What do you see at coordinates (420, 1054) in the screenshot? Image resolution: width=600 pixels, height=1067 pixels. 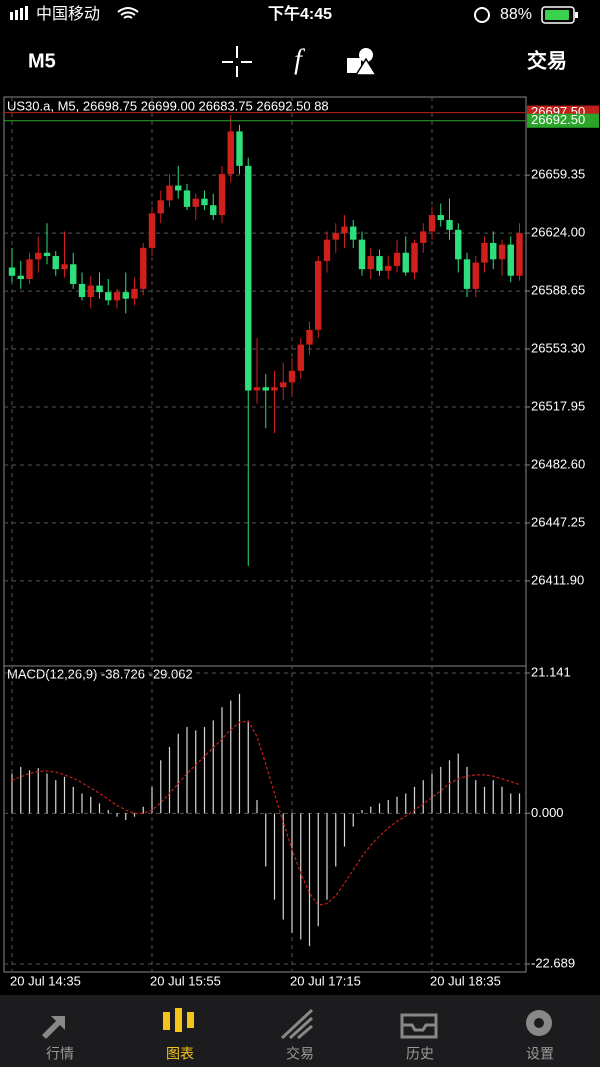 I see `tab-label: 历史` at bounding box center [420, 1054].